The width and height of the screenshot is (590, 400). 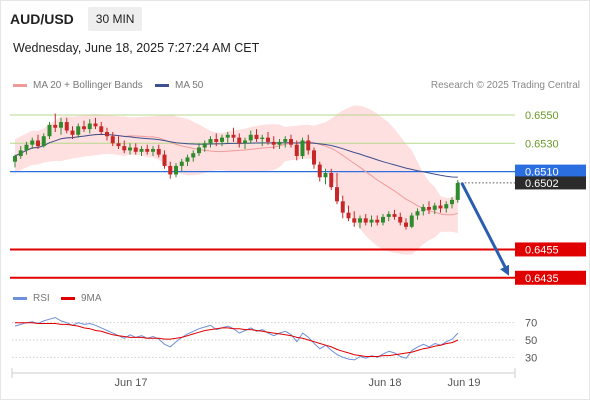 I want to click on forecast-arrow-head, so click(x=505, y=270).